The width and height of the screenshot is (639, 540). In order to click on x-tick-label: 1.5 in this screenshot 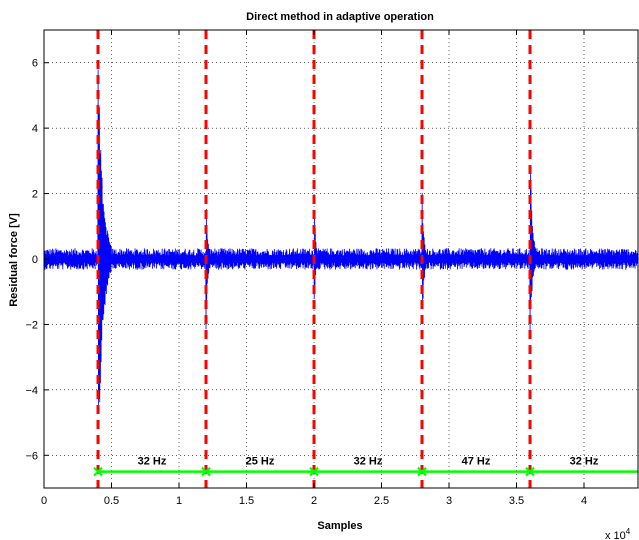, I will do `click(246, 501)`.